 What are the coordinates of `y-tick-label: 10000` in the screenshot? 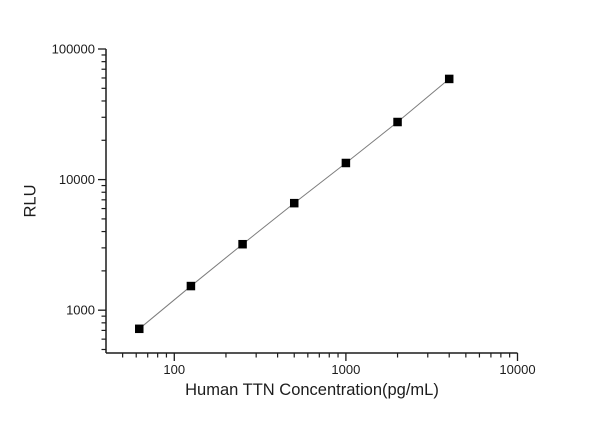 It's located at (77, 179).